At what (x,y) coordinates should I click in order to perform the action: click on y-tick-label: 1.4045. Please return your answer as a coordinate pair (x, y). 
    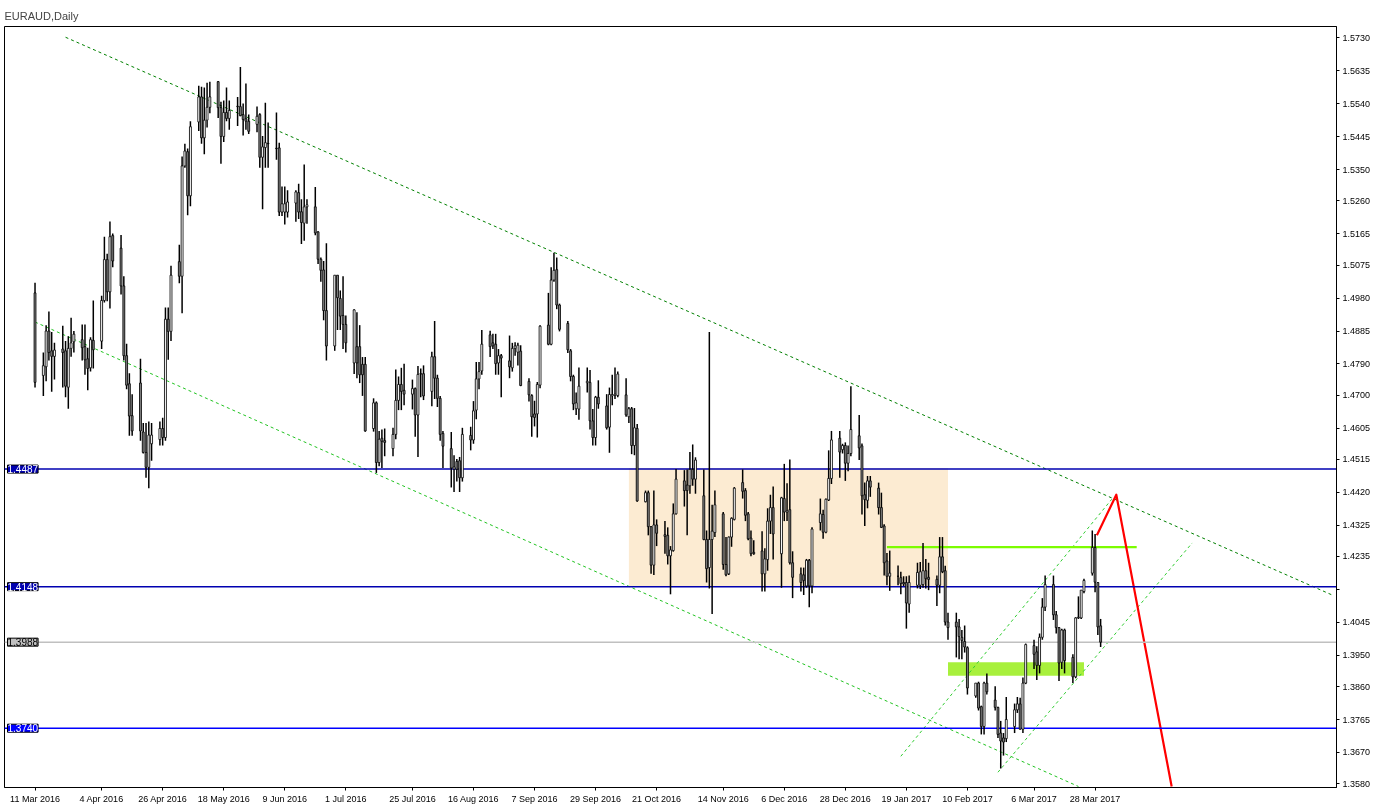
    Looking at the image, I should click on (1356, 622).